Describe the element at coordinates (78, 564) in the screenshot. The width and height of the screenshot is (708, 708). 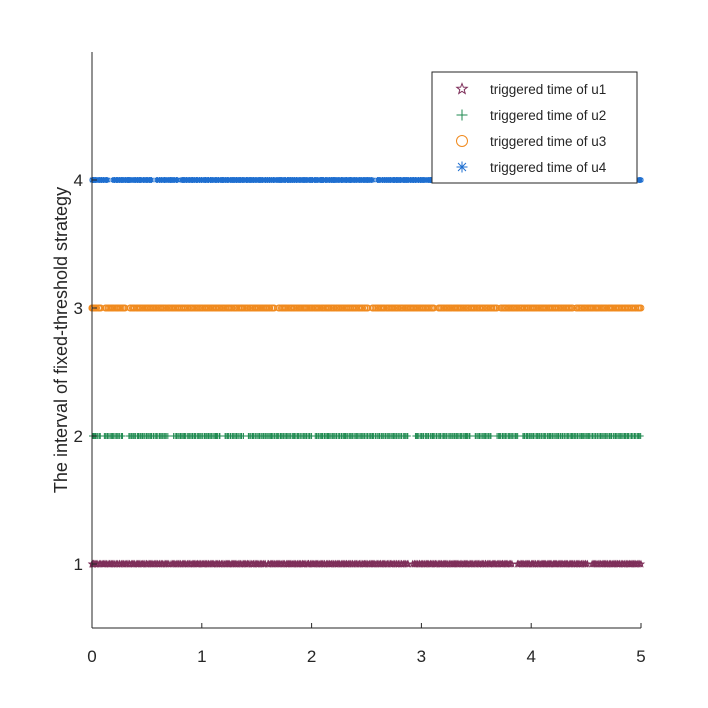
I see `y-tick-label: 1` at that location.